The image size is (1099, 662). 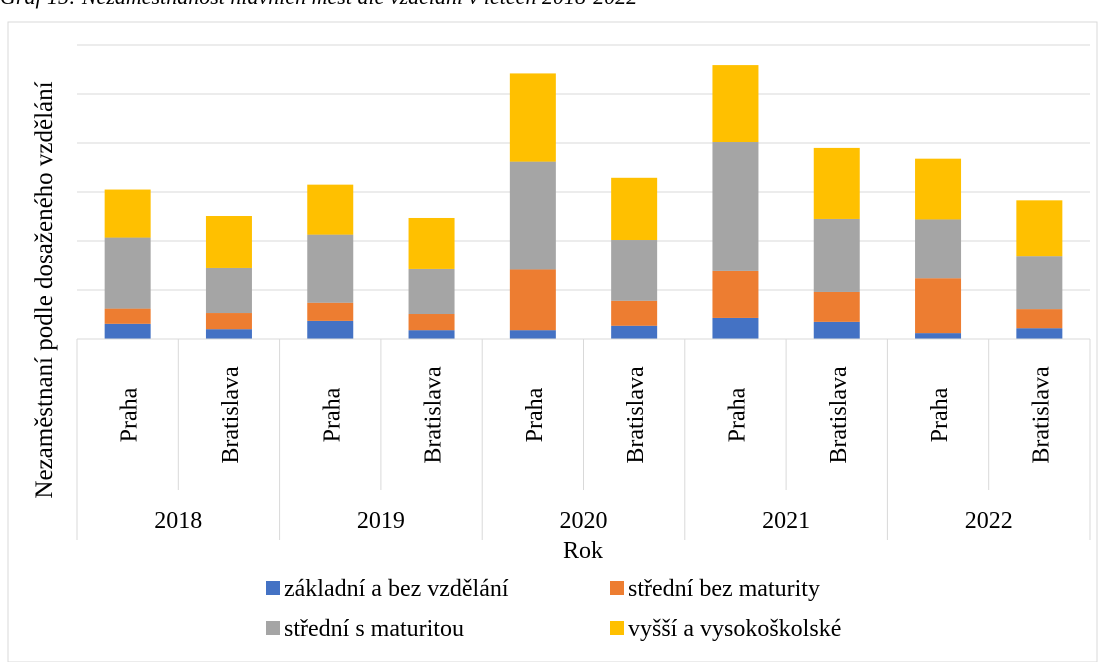 I want to click on group-label: 2022, so click(x=989, y=521).